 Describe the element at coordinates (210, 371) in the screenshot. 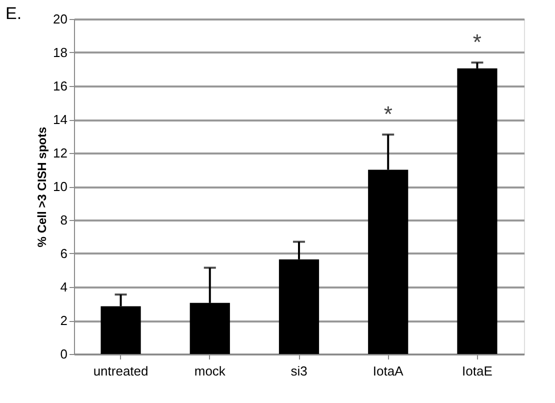

I see `x-tick-label: mock` at that location.